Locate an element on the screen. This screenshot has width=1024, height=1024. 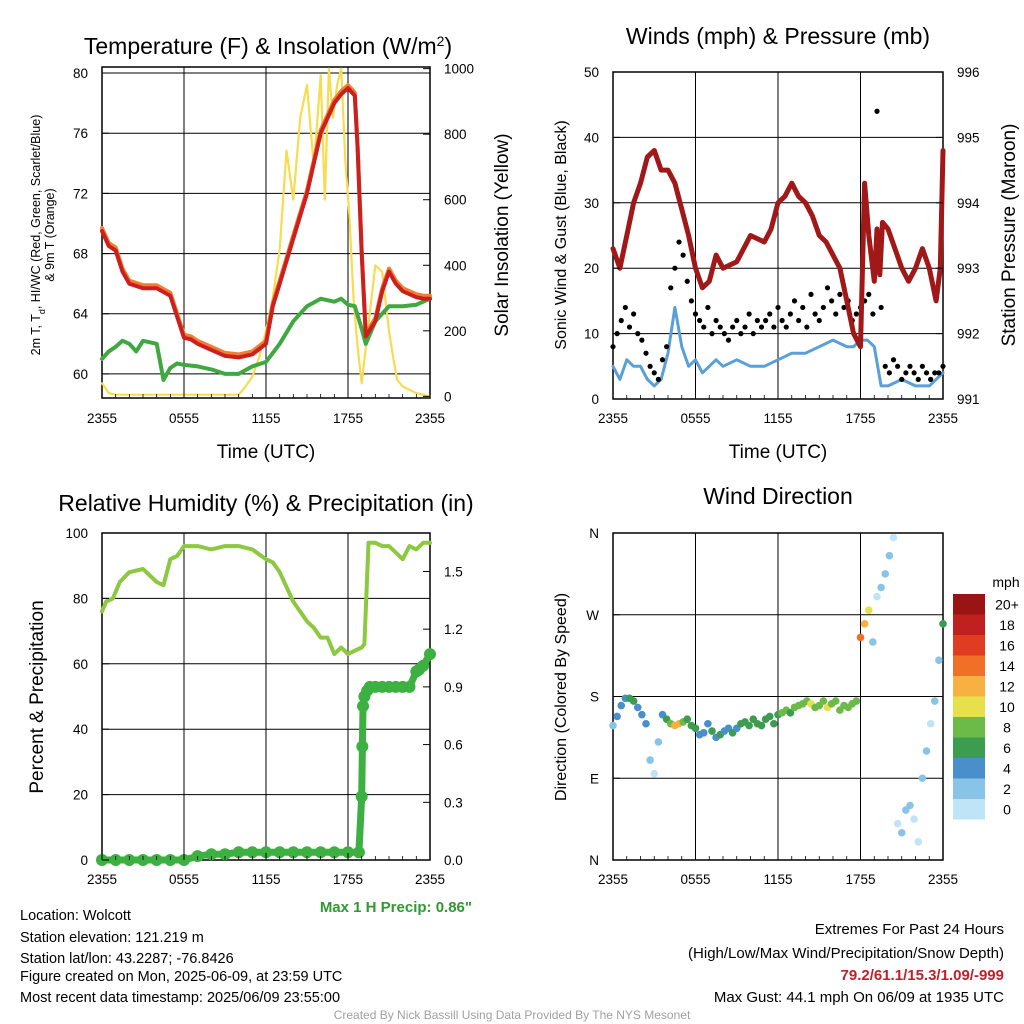
wind-direction-series is located at coordinates (778, 689).